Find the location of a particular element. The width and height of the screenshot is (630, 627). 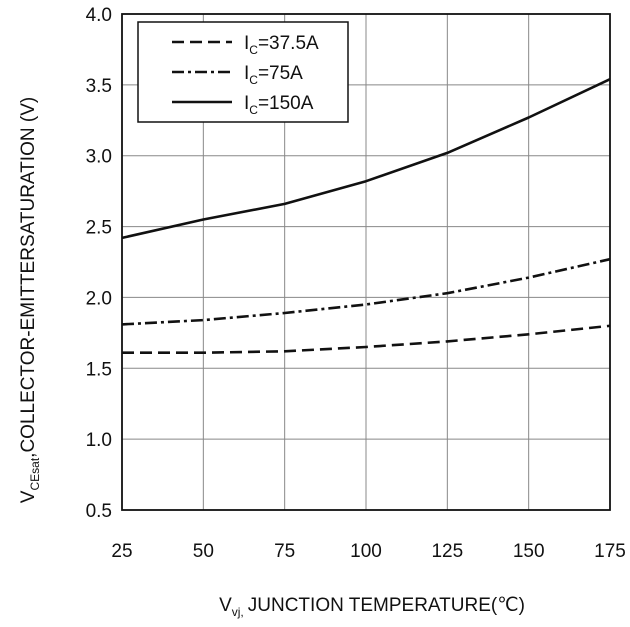

legend-label-rest: =37.5A is located at coordinates (288, 43).